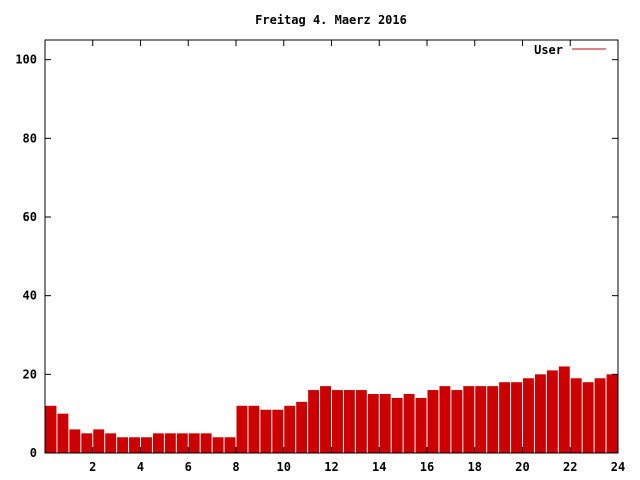 This screenshot has height=480, width=640. What do you see at coordinates (618, 467) in the screenshot?
I see `x-tick-label: 24` at bounding box center [618, 467].